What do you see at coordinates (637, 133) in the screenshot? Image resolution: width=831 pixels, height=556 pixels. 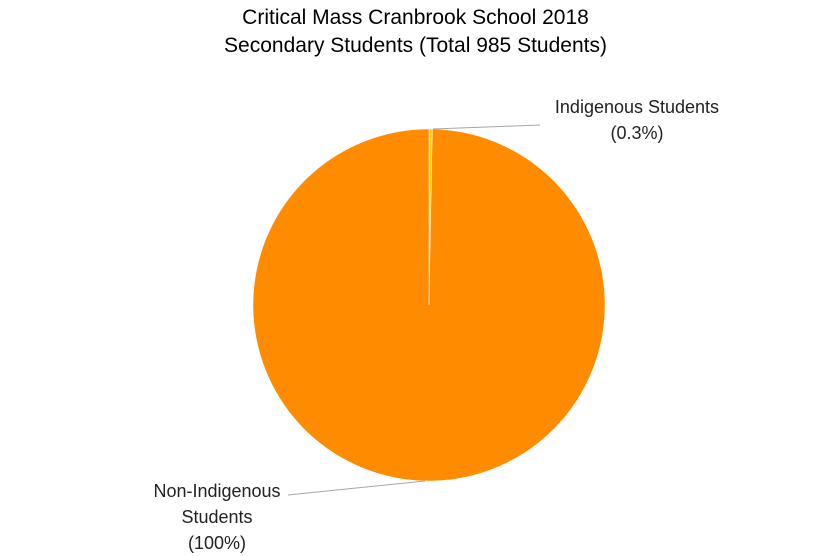 I see `value-label: (0.3%)` at bounding box center [637, 133].